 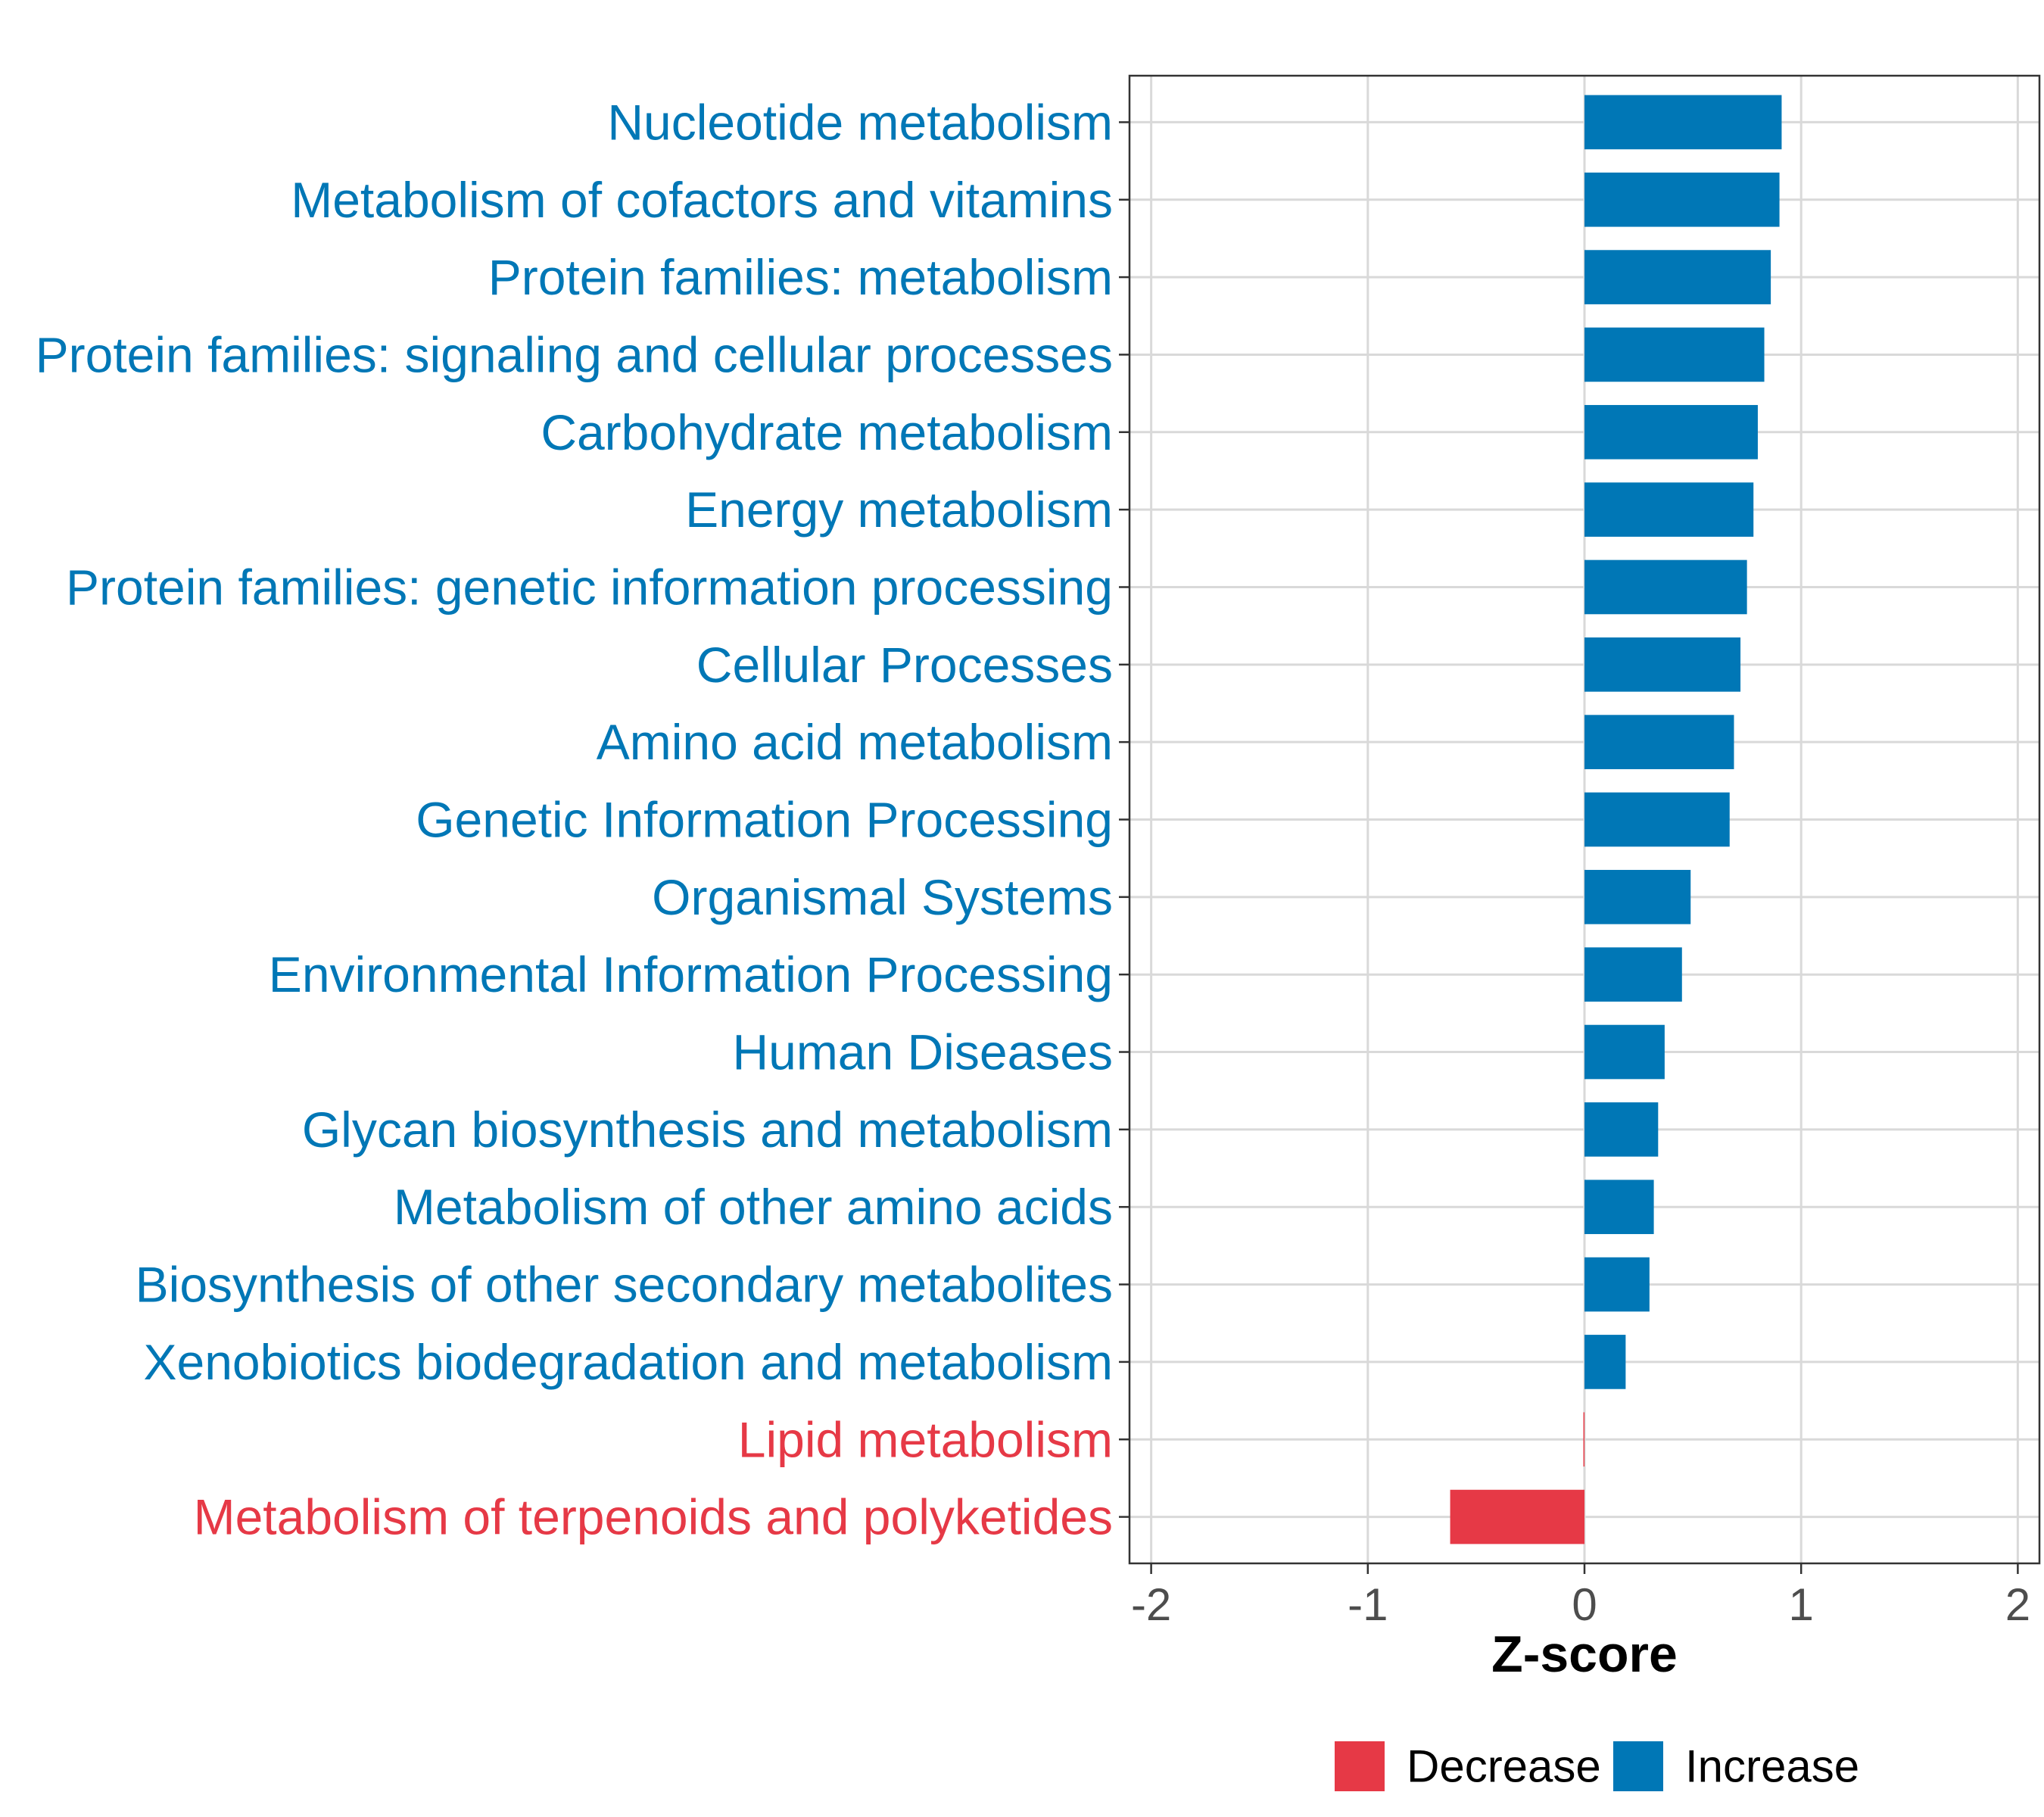 I want to click on bars, so click(x=1616, y=819).